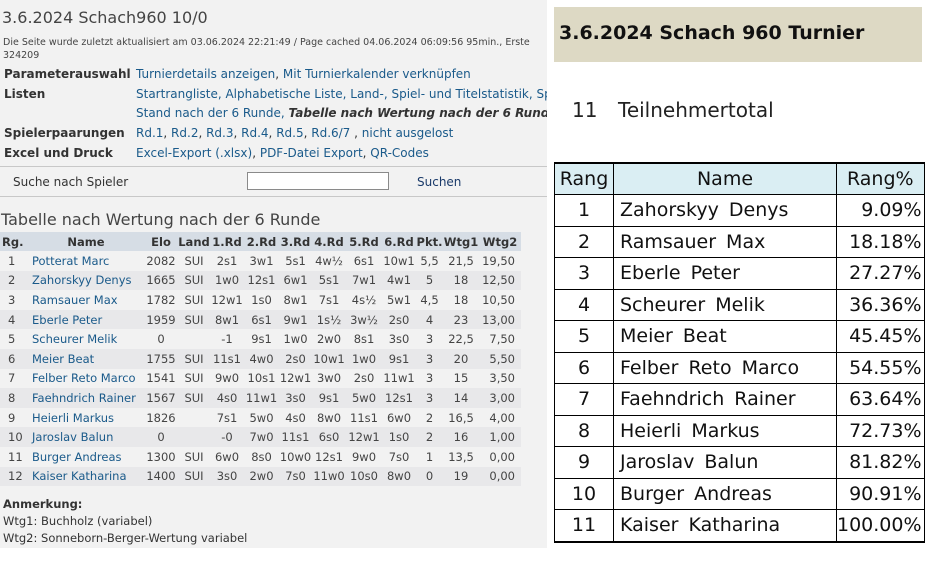 The image size is (927, 561). I want to click on pdf-export-link: PDF-Datei Export, so click(311, 153).